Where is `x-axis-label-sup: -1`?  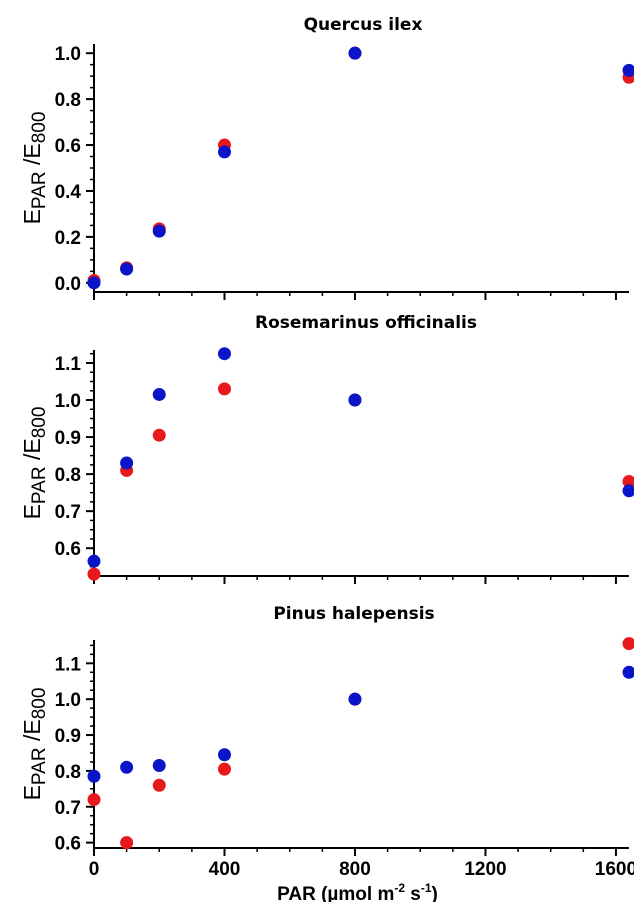
x-axis-label-sup: -1 is located at coordinates (426, 888).